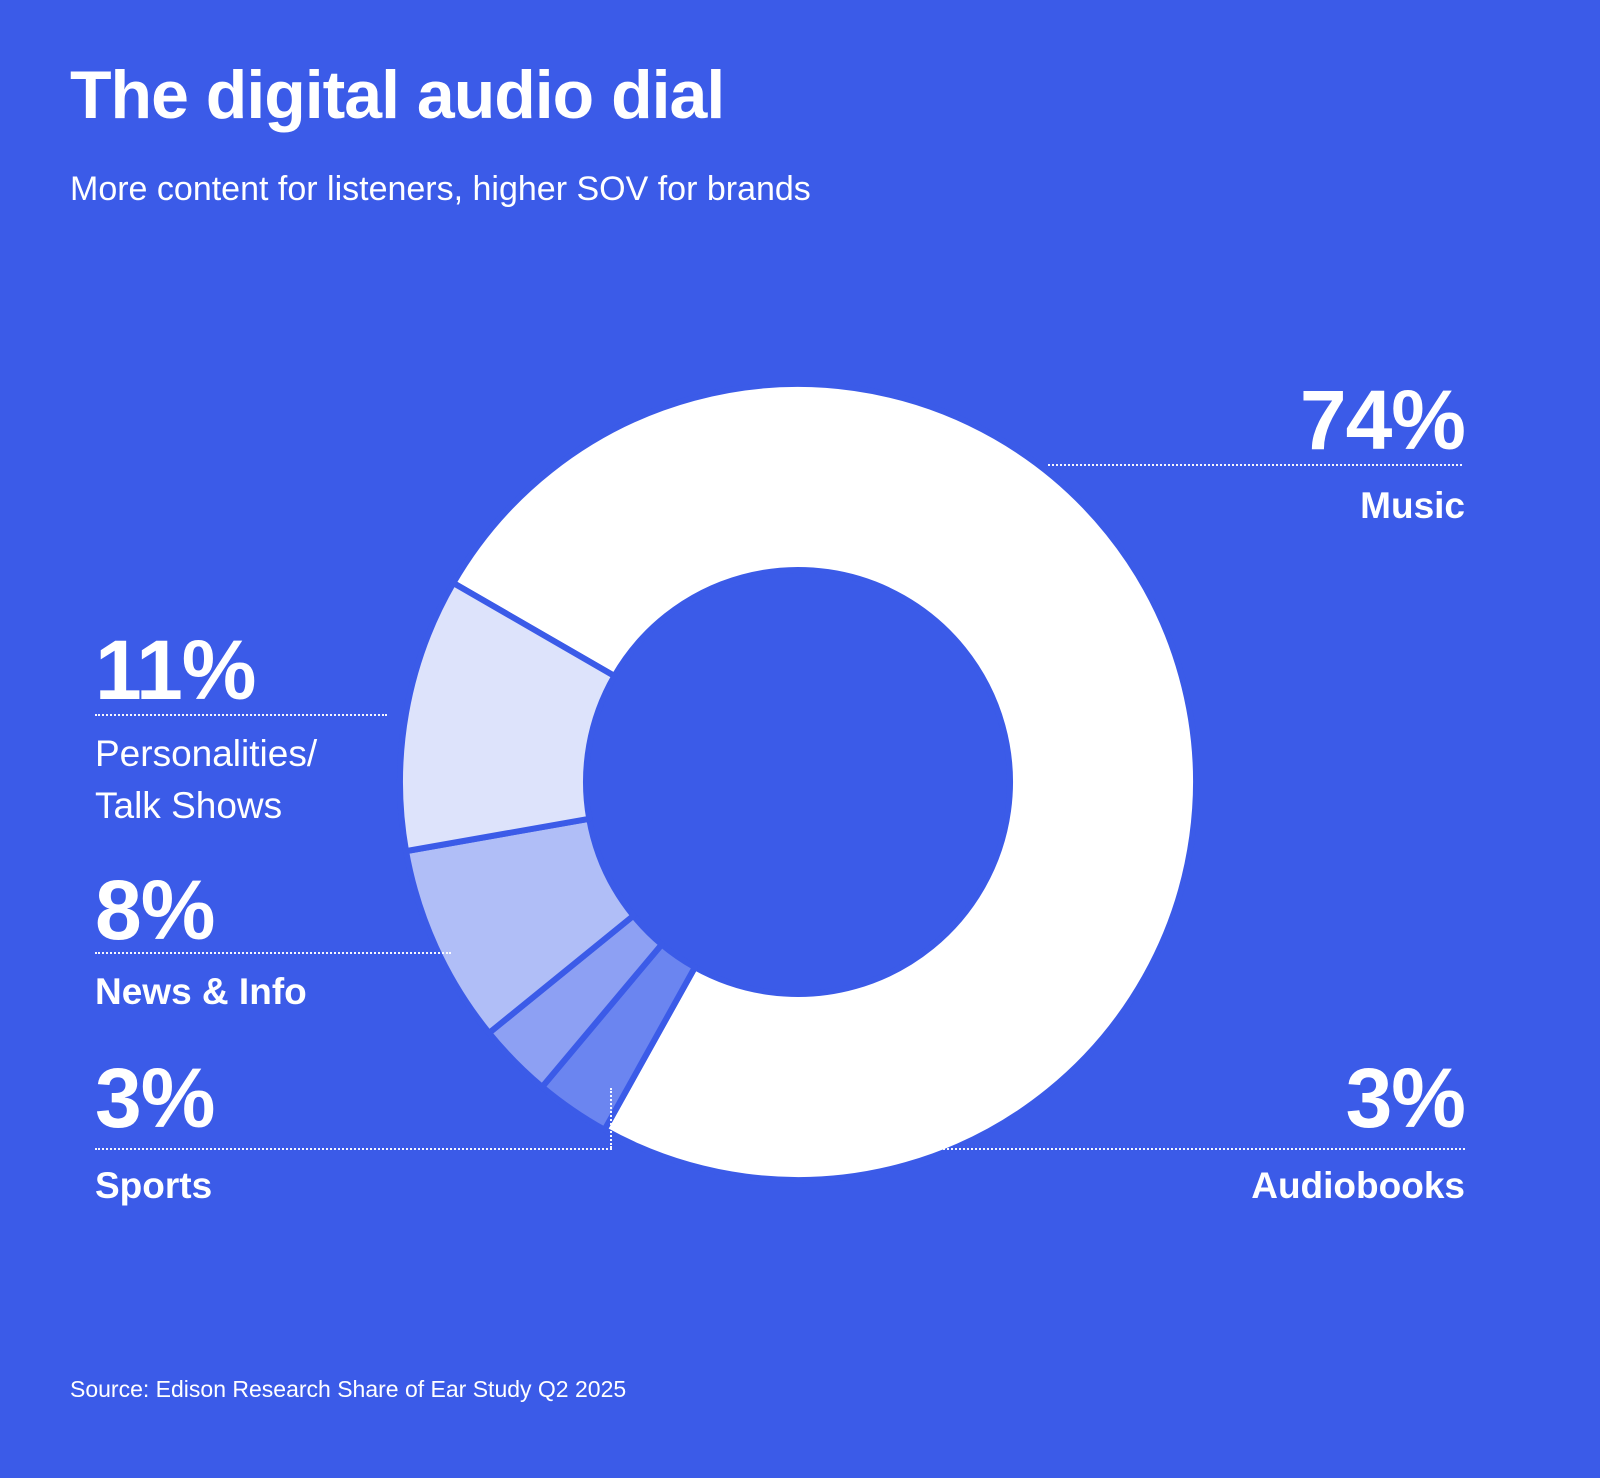 The image size is (1600, 1478). What do you see at coordinates (353, 1149) in the screenshot?
I see `sports-leader-line` at bounding box center [353, 1149].